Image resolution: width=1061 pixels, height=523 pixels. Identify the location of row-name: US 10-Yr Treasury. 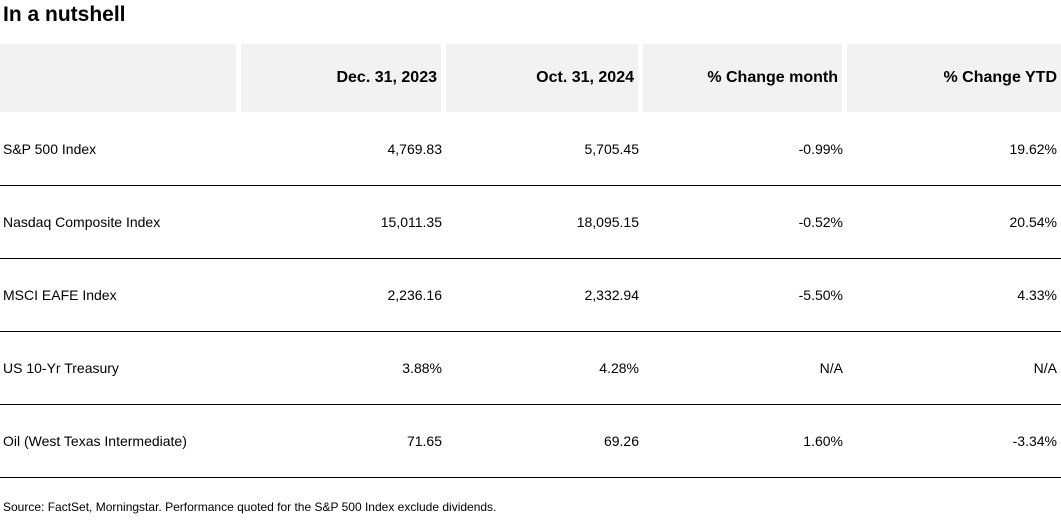
(120, 368).